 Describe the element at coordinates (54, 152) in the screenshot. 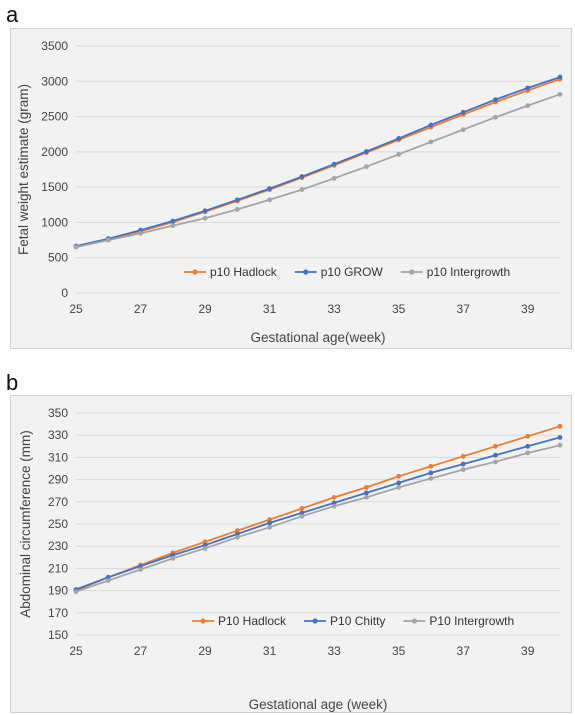

I see `y-tick-label: 2000` at that location.